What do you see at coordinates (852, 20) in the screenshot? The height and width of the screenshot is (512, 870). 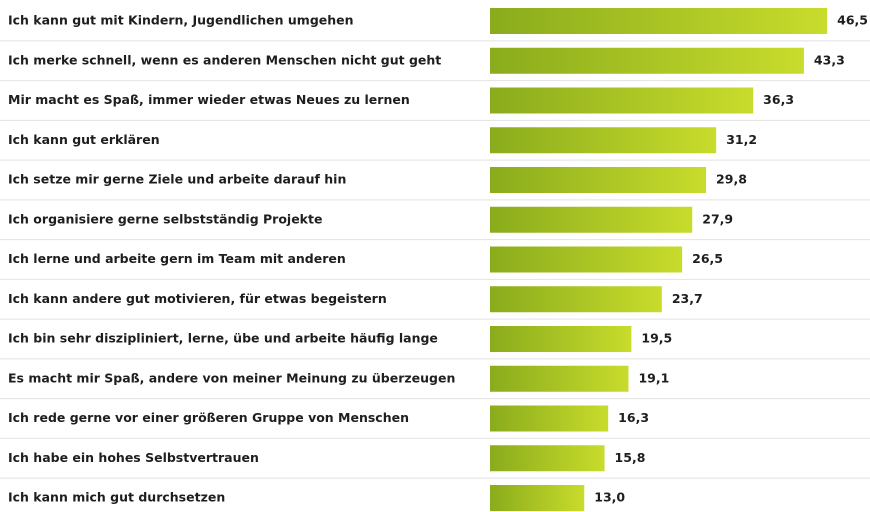 I see `value-label: 46,5` at bounding box center [852, 20].